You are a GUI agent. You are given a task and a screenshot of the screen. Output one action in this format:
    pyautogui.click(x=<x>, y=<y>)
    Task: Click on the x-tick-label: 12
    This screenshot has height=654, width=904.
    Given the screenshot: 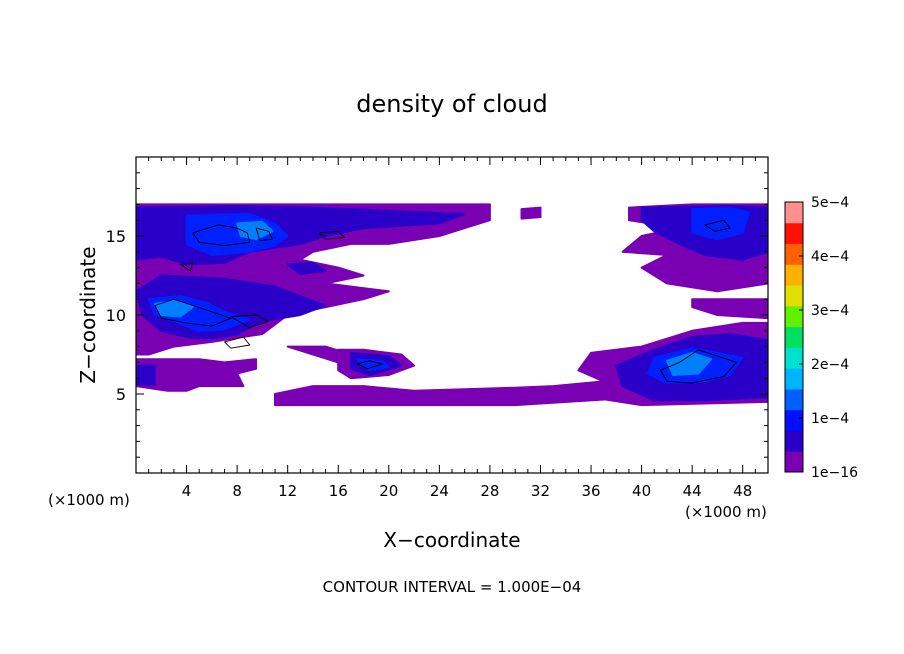 What is the action you would take?
    pyautogui.click(x=287, y=491)
    